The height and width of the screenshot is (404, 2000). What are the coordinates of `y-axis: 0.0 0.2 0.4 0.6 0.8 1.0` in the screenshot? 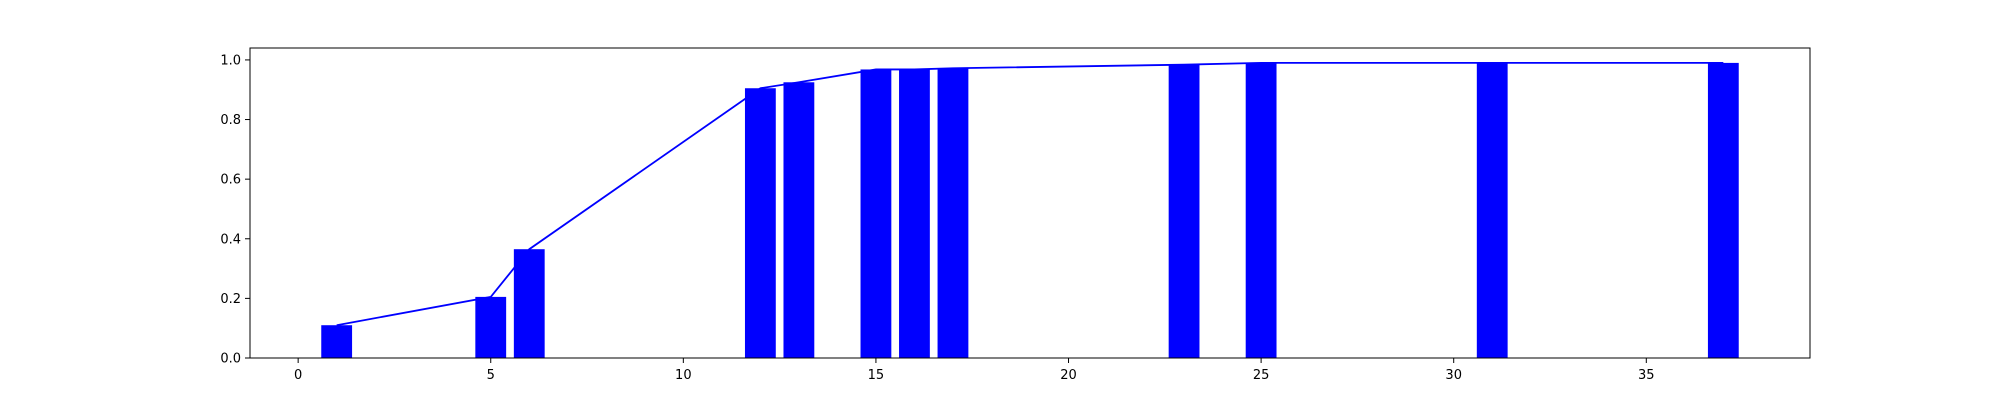 It's located at (235, 210).